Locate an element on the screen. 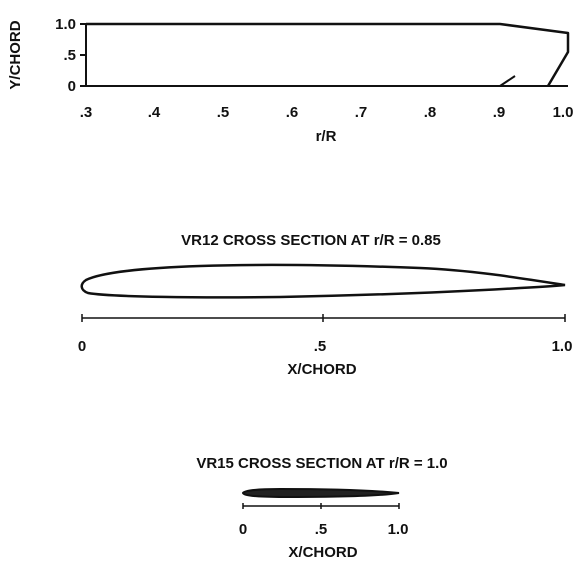 The width and height of the screenshot is (579, 565). vr12-xtick-label: 0 is located at coordinates (82, 346).